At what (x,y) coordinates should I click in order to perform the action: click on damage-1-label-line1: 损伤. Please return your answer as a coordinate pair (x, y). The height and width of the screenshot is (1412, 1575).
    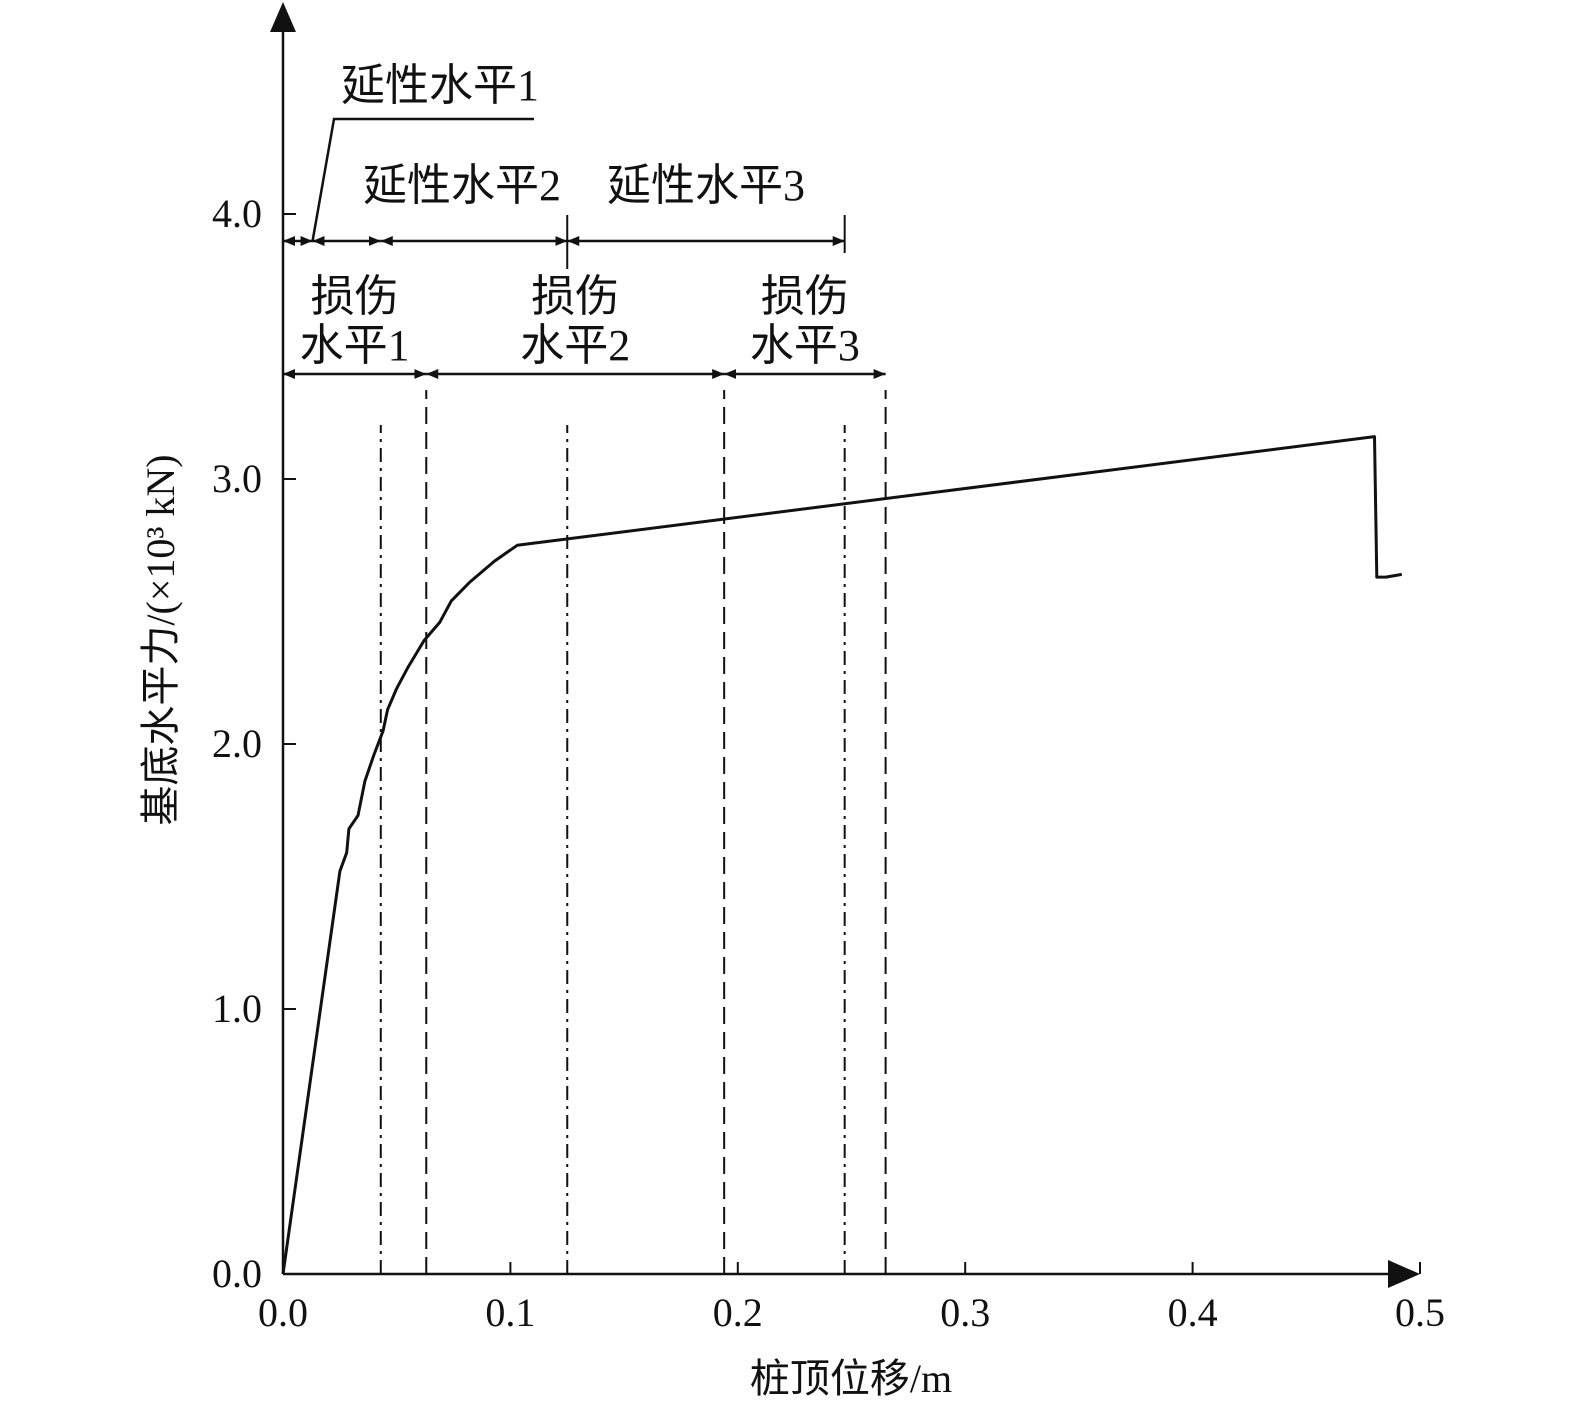
    Looking at the image, I should click on (355, 296).